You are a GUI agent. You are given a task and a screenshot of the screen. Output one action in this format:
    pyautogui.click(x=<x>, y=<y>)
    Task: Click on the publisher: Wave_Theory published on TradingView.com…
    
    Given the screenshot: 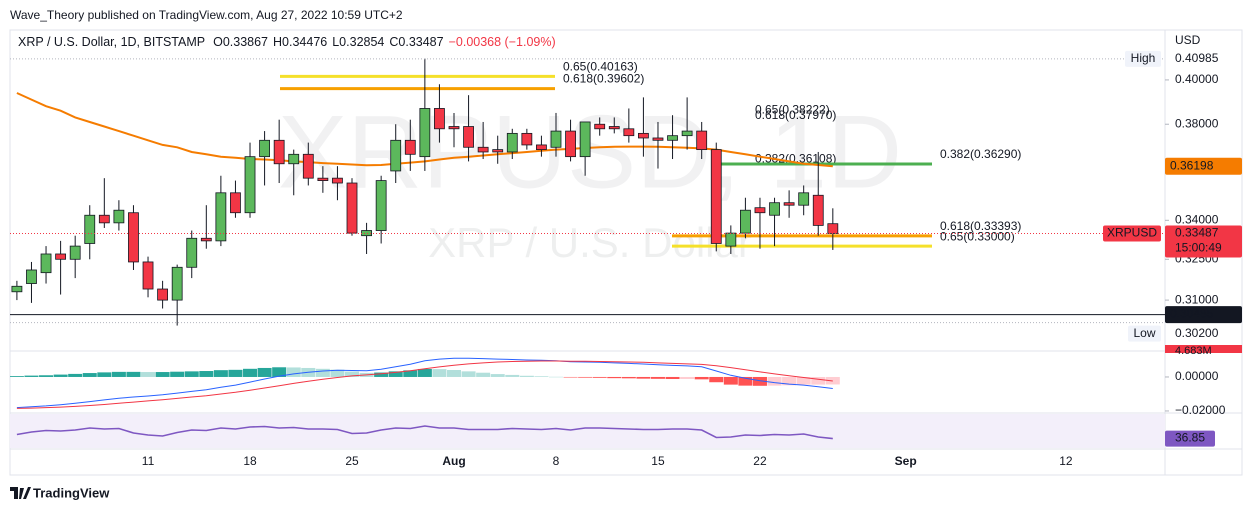 What is the action you would take?
    pyautogui.click(x=206, y=15)
    